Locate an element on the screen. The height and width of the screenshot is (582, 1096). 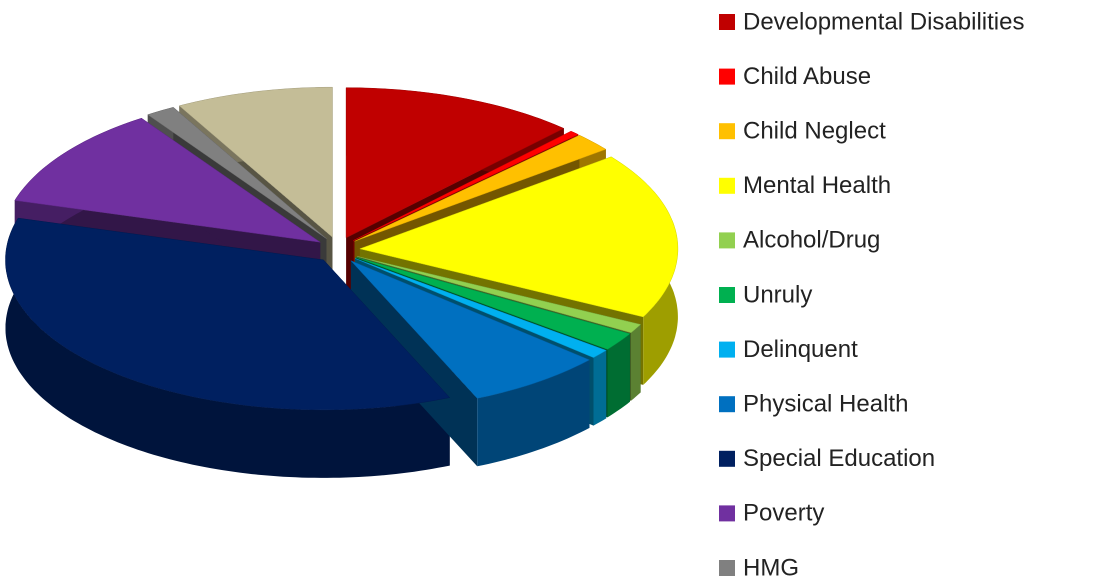
legend-label: Mental Health is located at coordinates (817, 185).